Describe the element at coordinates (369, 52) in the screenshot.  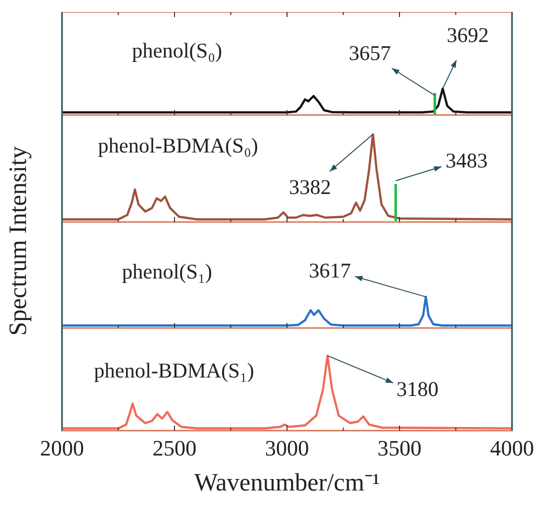
I see `annotation: 3657` at that location.